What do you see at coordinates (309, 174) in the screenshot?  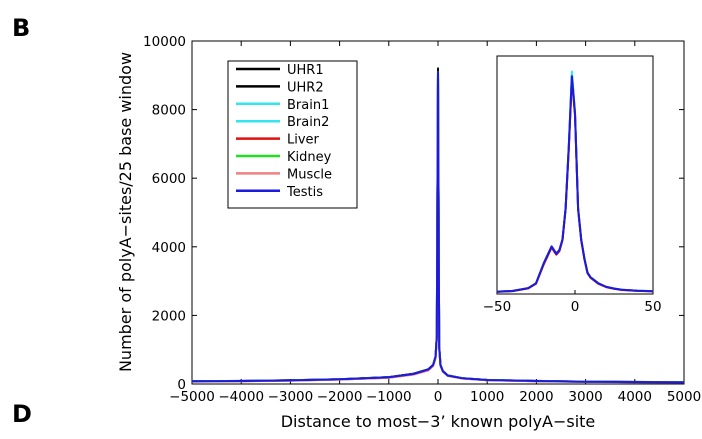 I see `legend-label-muscle: Muscle` at bounding box center [309, 174].